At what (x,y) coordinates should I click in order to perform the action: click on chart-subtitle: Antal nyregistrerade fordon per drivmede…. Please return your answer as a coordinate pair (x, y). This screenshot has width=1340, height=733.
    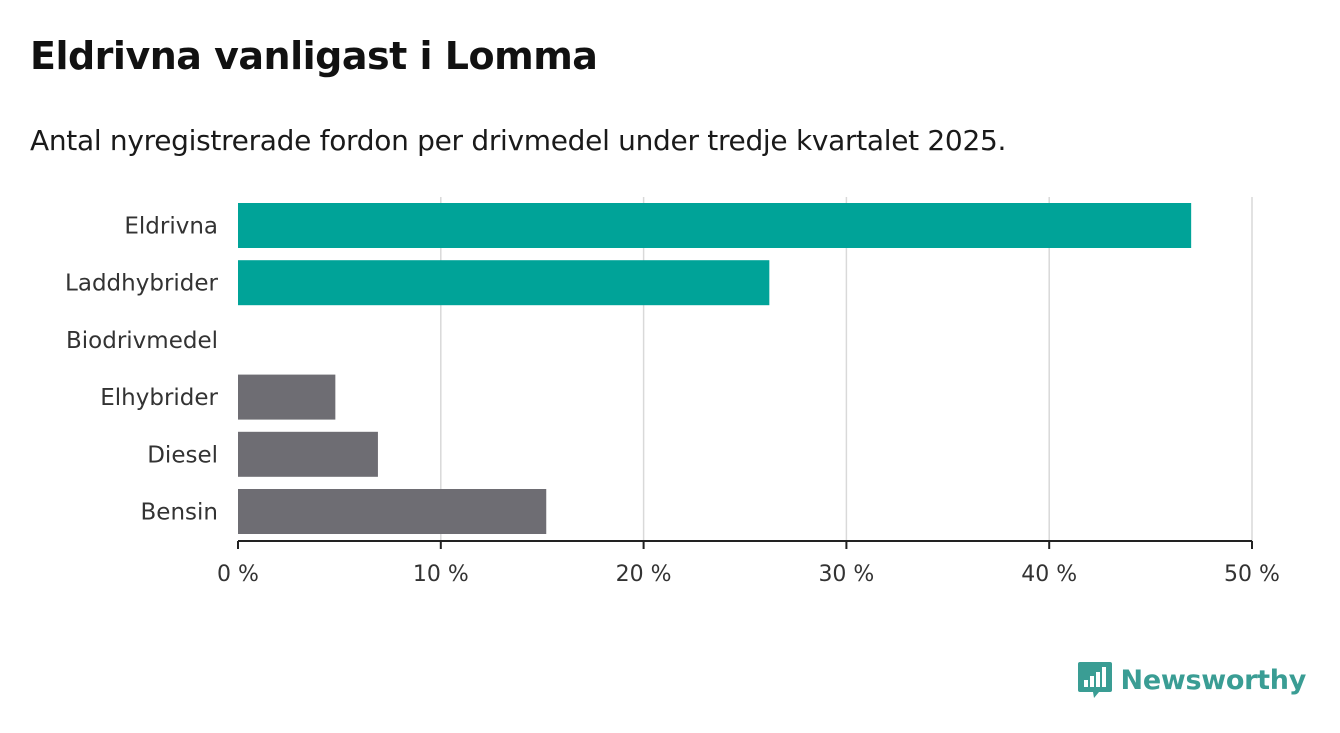
    Looking at the image, I should click on (518, 140).